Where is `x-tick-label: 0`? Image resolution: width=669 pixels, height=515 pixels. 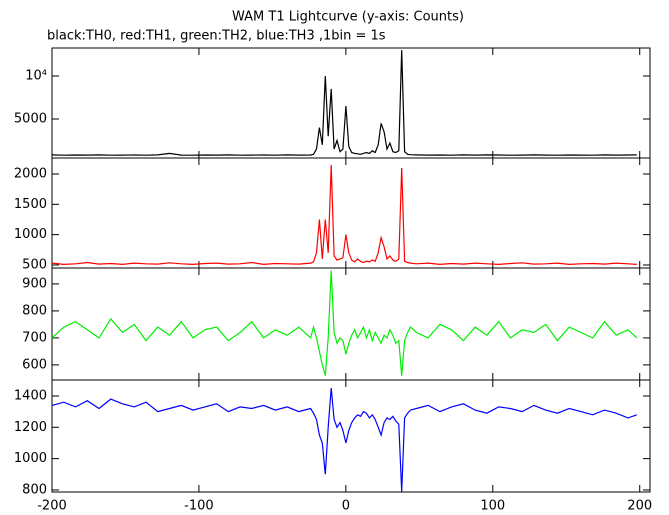 x-tick-label: 0 is located at coordinates (346, 506).